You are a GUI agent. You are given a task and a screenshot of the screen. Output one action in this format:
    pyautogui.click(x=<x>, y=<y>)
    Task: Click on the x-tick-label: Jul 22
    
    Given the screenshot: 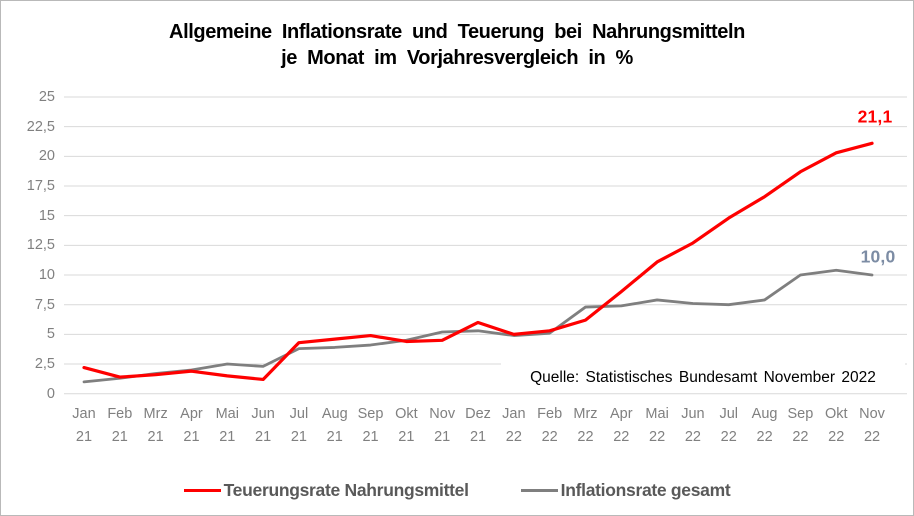 What is the action you would take?
    pyautogui.click(x=729, y=425)
    